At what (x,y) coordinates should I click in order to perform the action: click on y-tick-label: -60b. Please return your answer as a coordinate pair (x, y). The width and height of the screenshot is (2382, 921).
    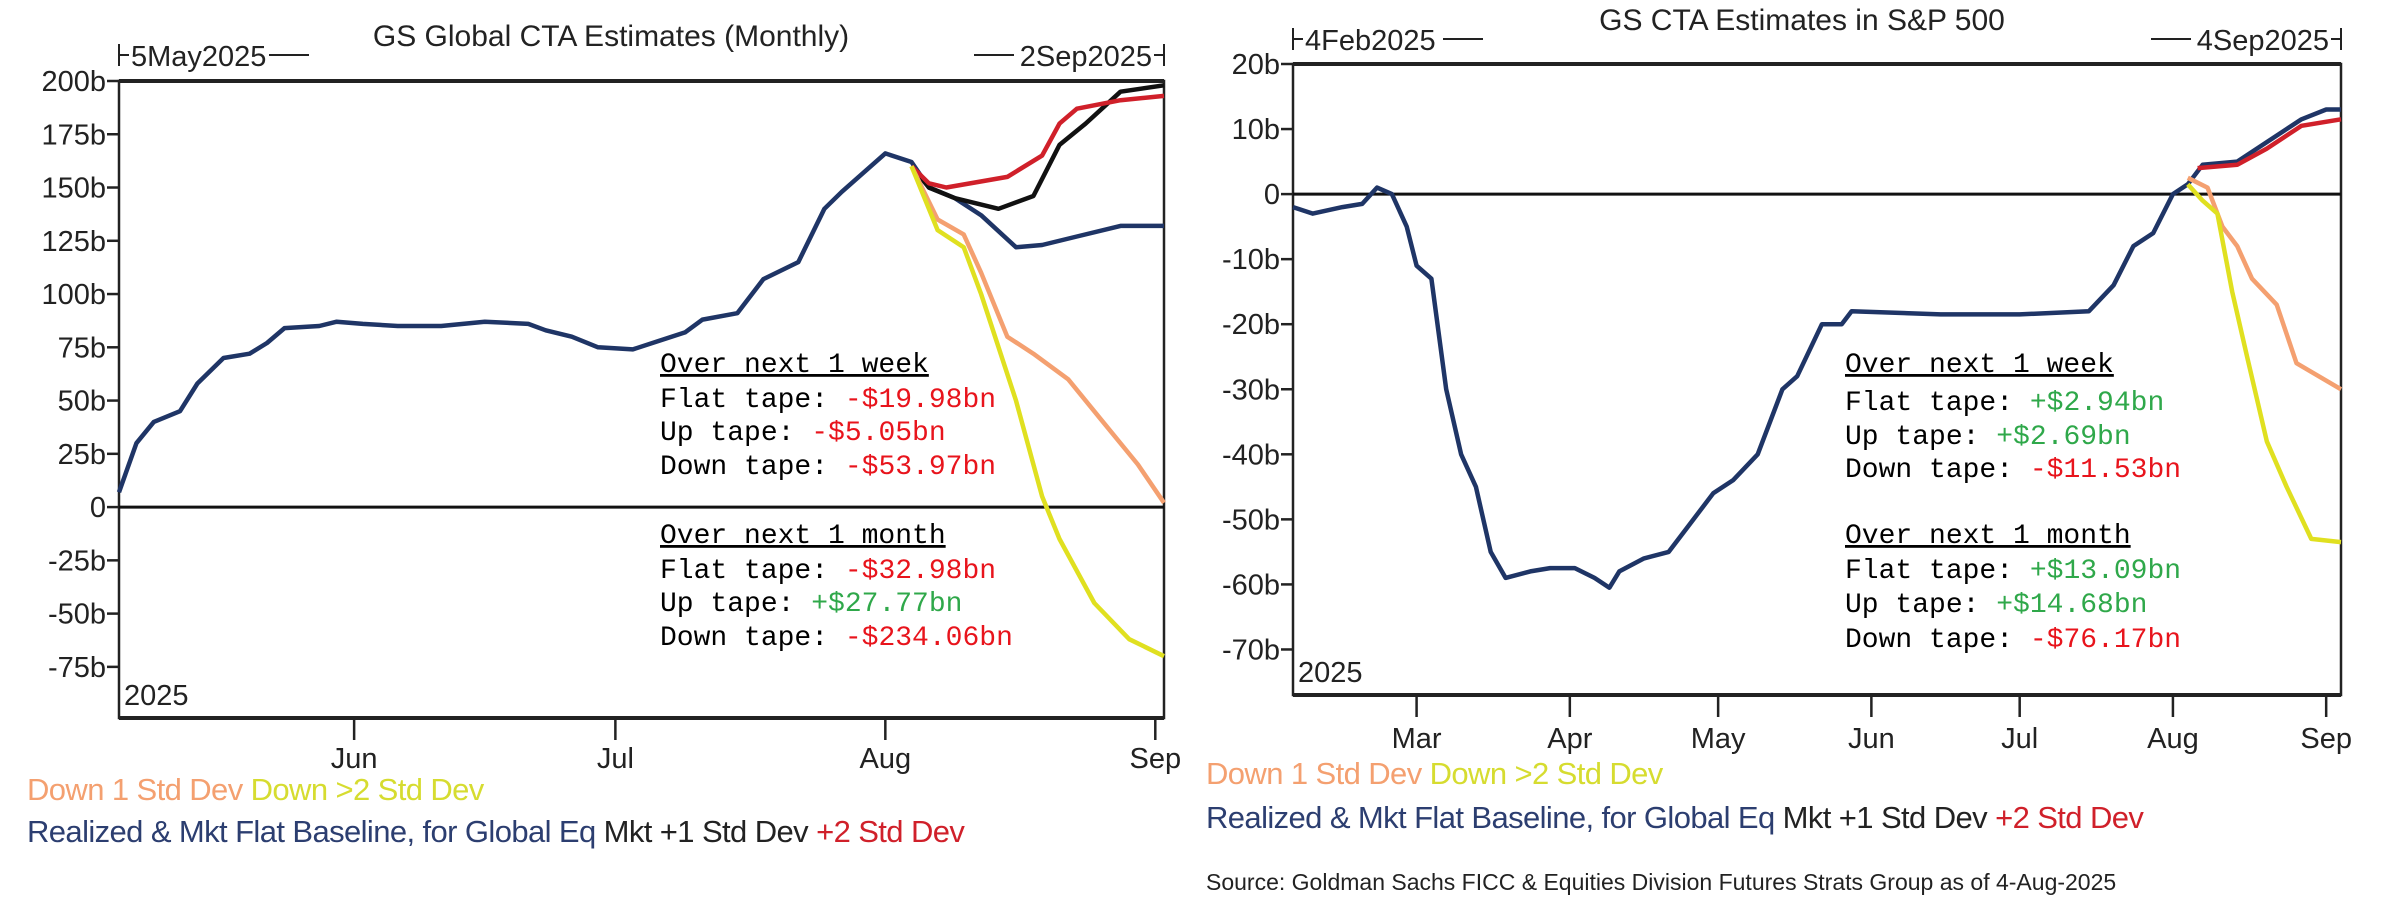
    Looking at the image, I should click on (1251, 585).